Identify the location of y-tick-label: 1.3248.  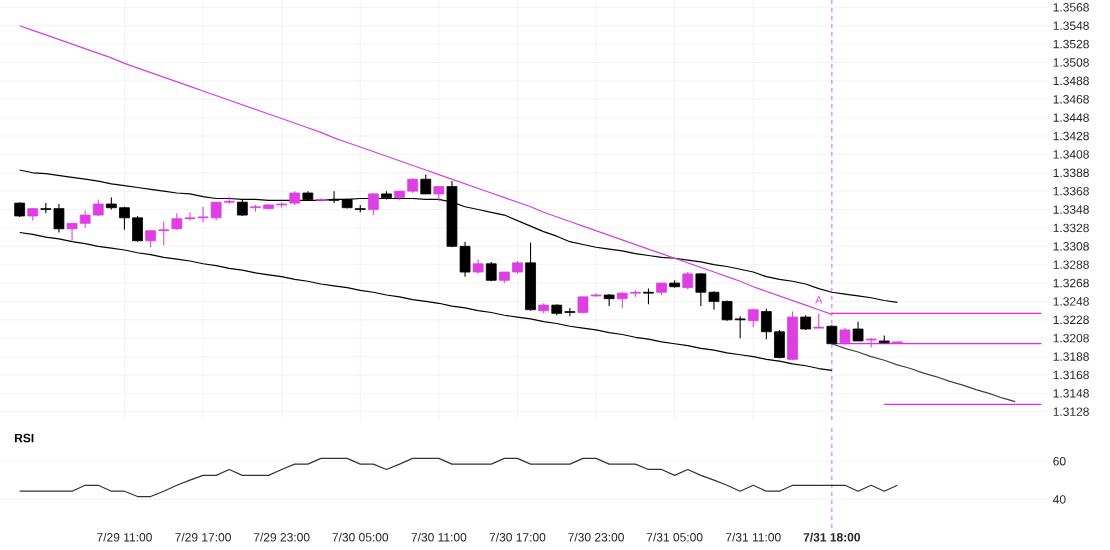
(1071, 301).